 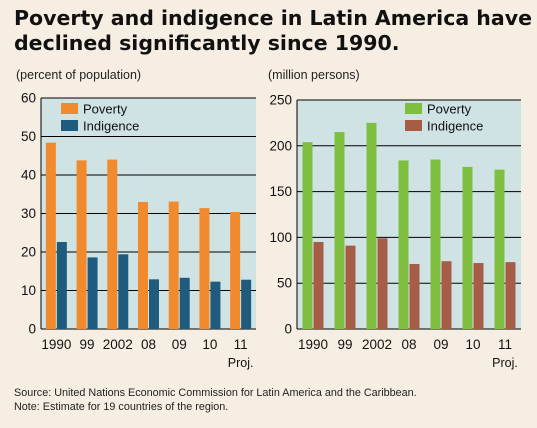 What do you see at coordinates (28, 175) in the screenshot?
I see `y-tick-label: 40` at bounding box center [28, 175].